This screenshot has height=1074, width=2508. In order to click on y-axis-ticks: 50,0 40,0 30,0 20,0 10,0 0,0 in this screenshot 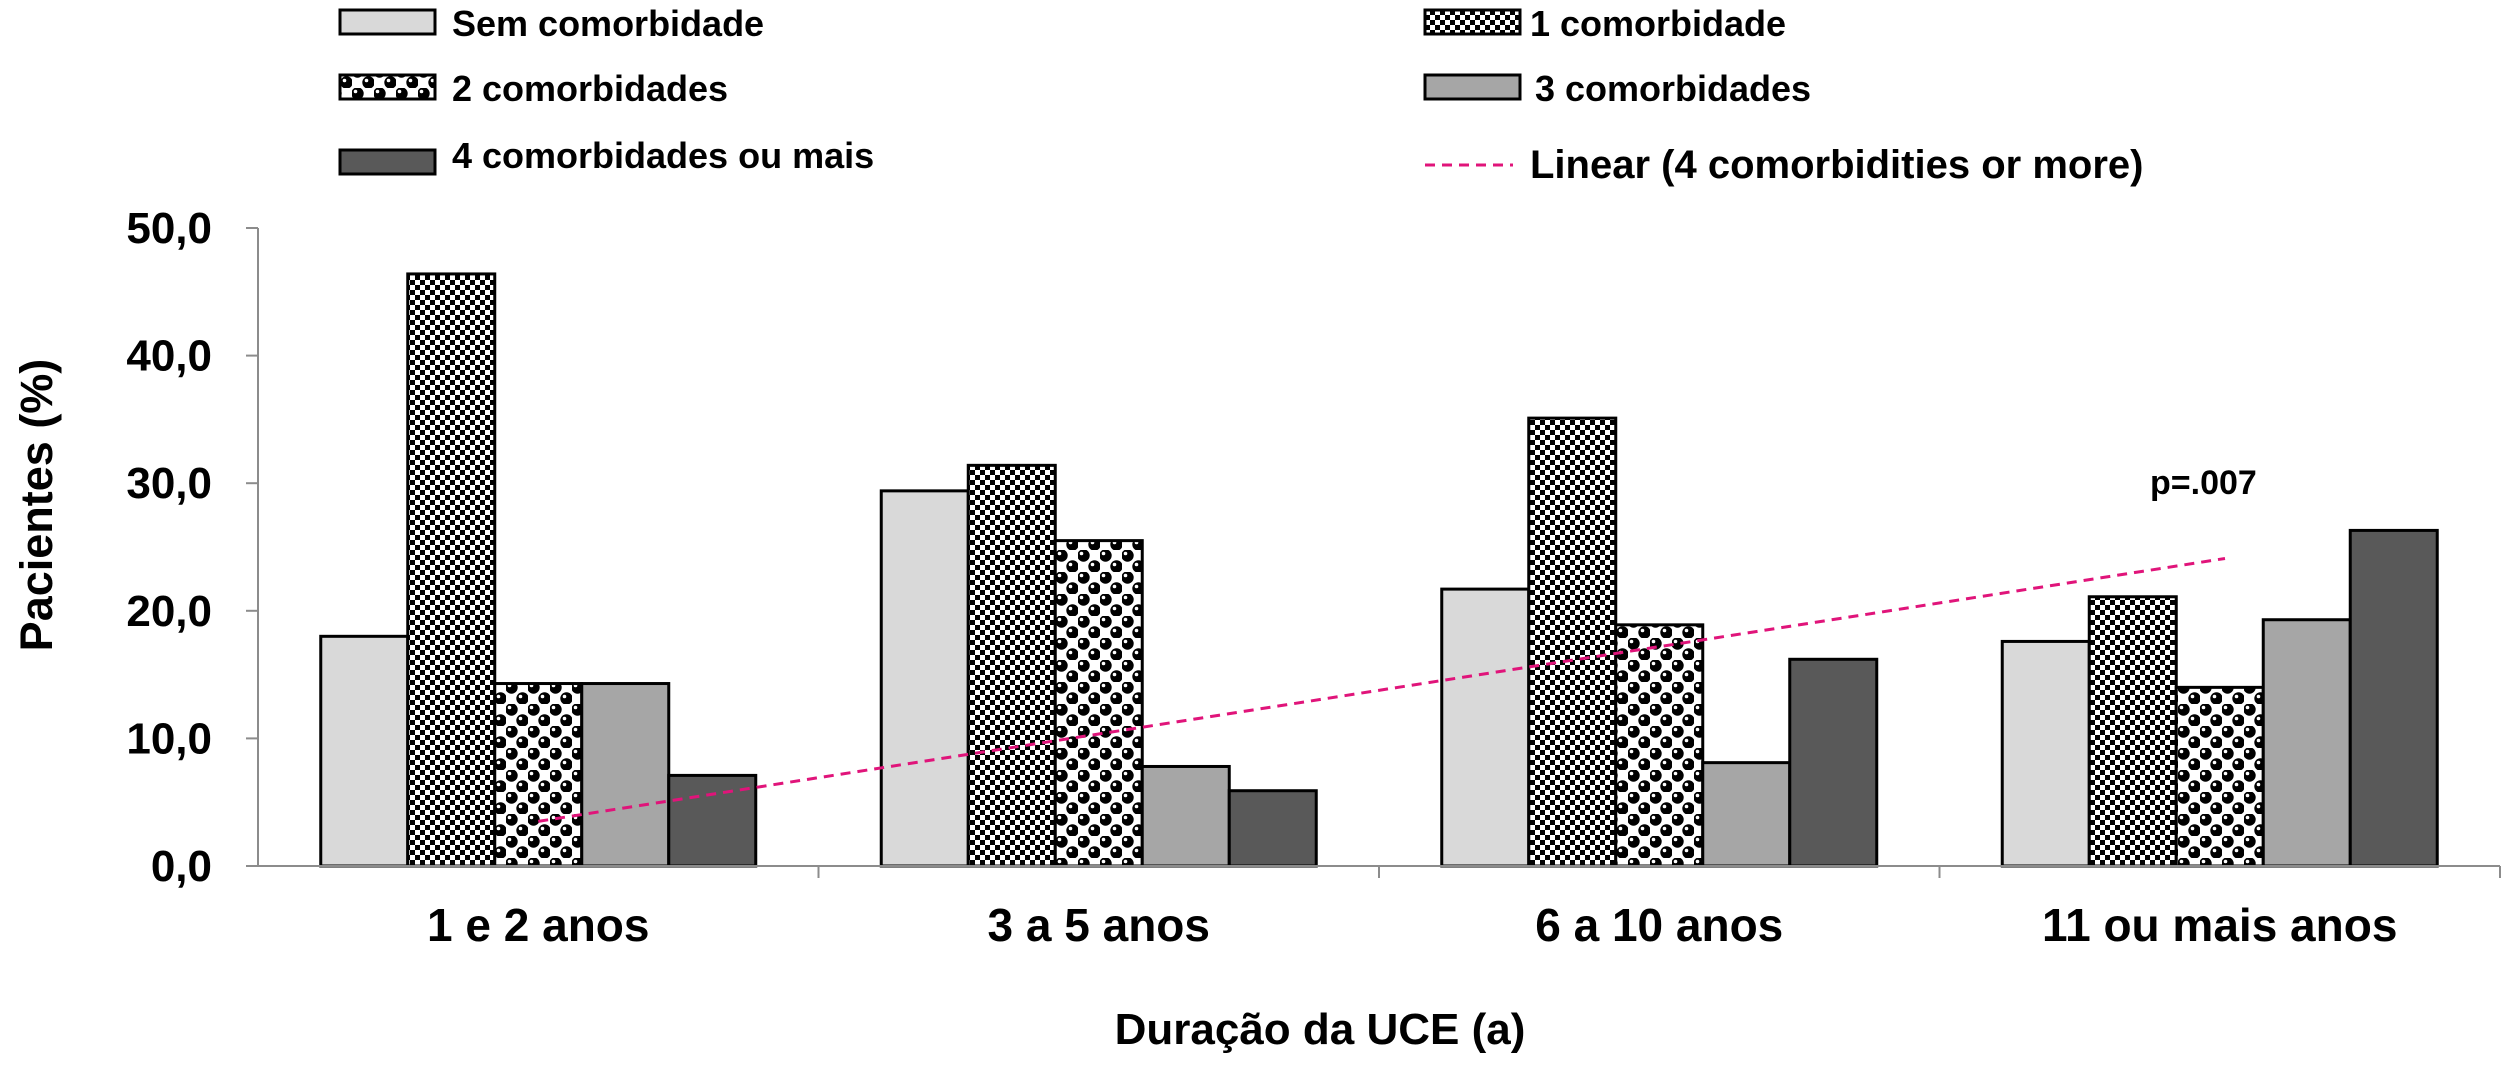, I will do `click(192, 547)`.